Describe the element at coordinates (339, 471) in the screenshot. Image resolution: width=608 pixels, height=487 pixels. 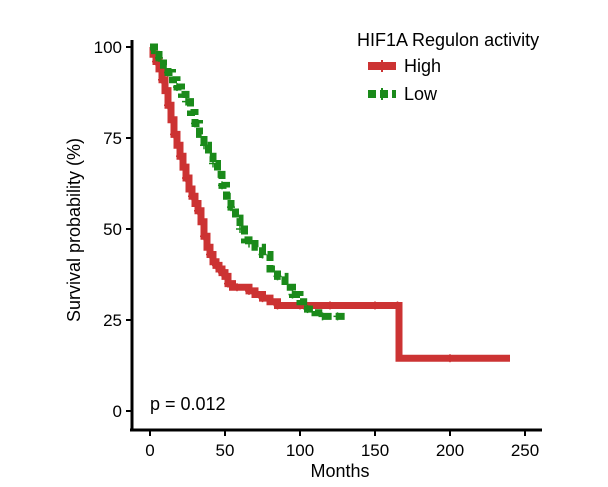
I see `x-axis-title: Months` at that location.